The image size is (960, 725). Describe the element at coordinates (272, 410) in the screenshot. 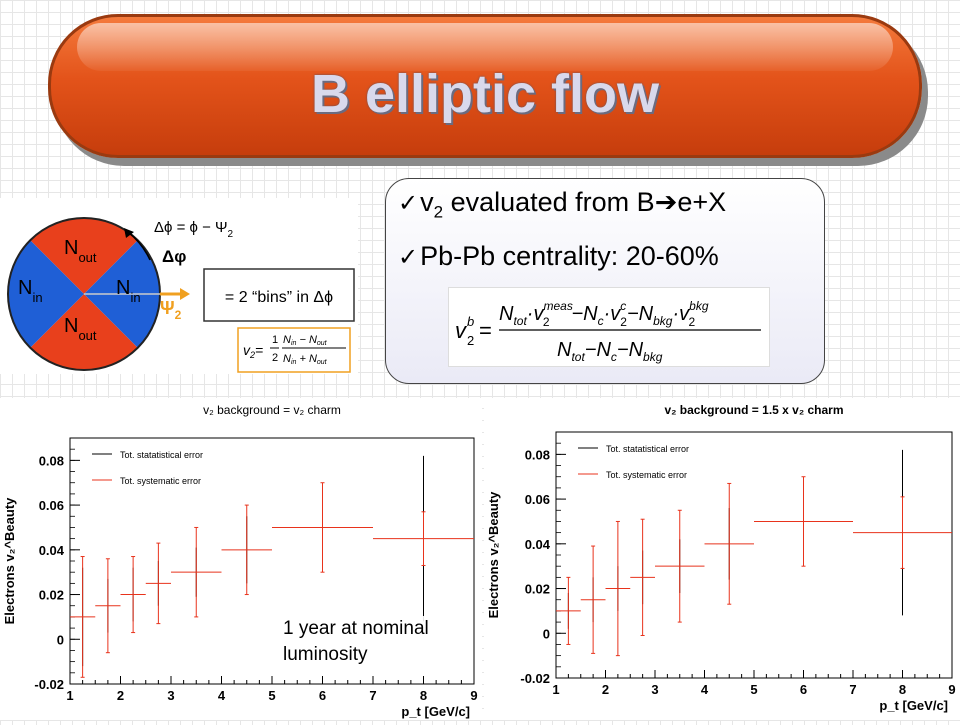

I see `plot-title: v₂ background = v₂ charm` at that location.